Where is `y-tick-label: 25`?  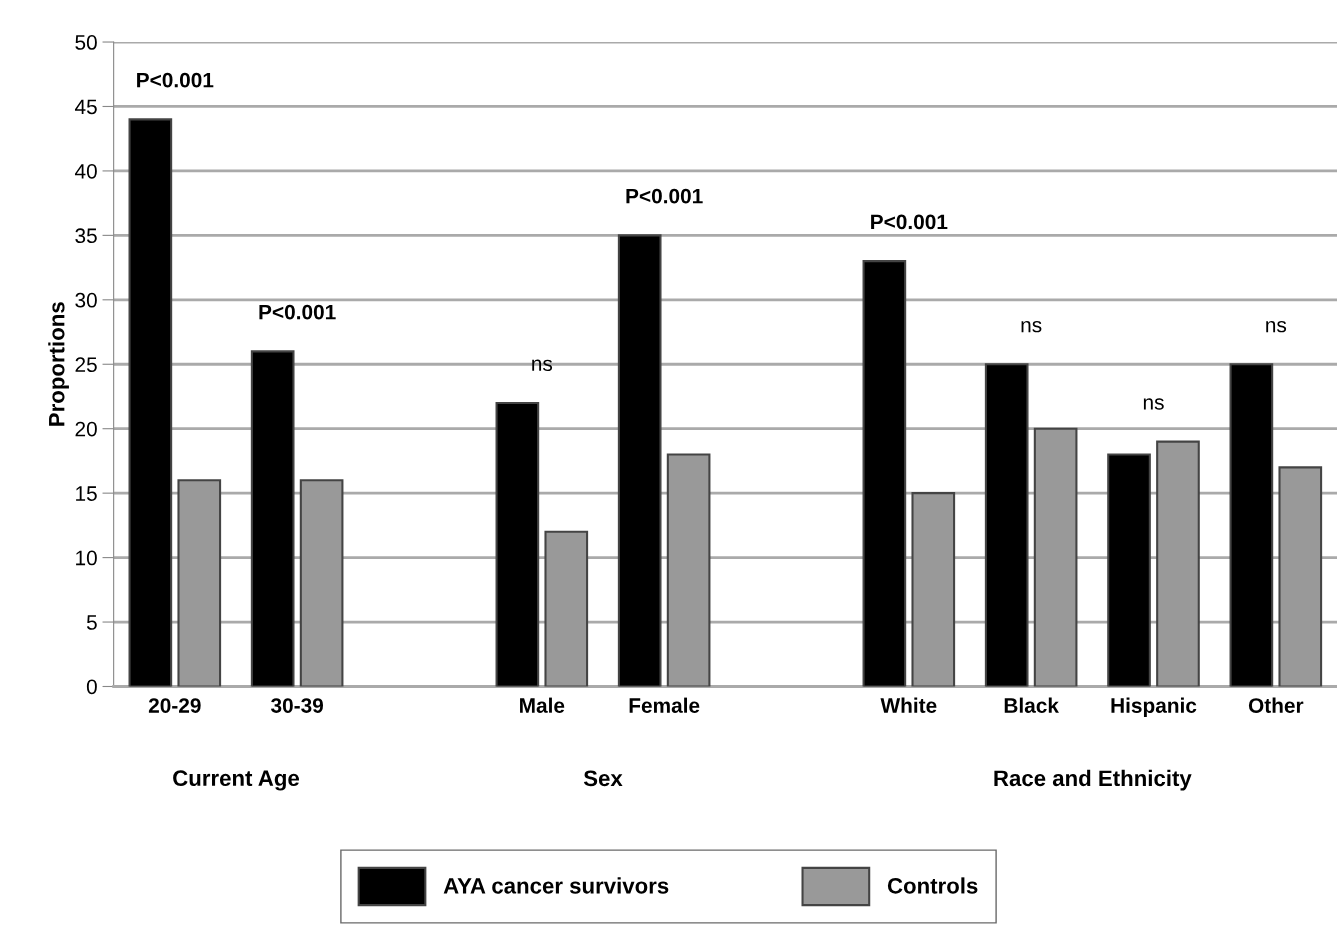
y-tick-label: 25 is located at coordinates (86, 365).